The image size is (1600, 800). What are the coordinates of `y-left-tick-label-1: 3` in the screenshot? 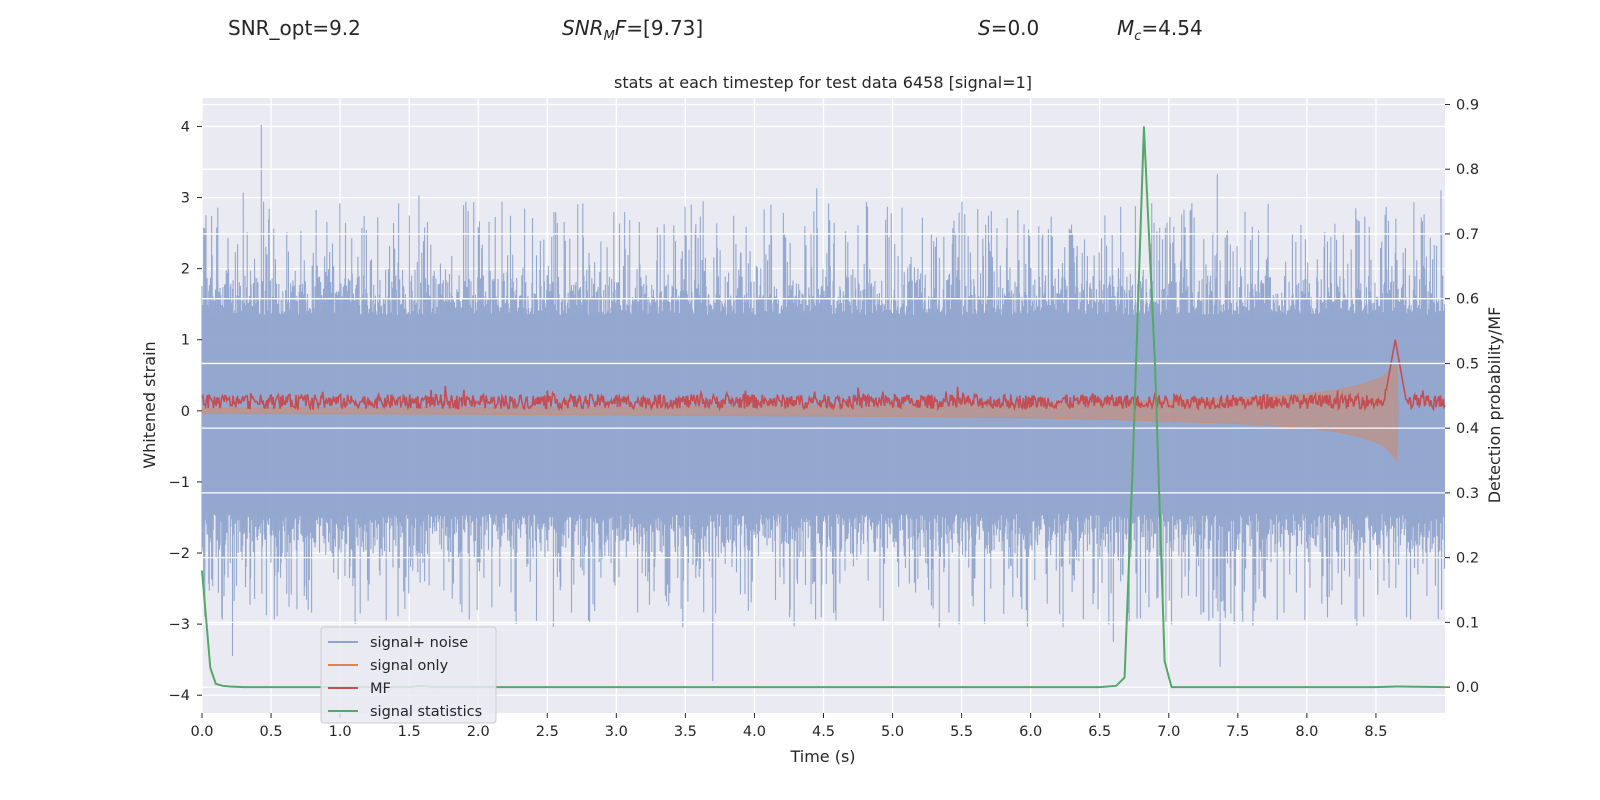 It's located at (185, 199).